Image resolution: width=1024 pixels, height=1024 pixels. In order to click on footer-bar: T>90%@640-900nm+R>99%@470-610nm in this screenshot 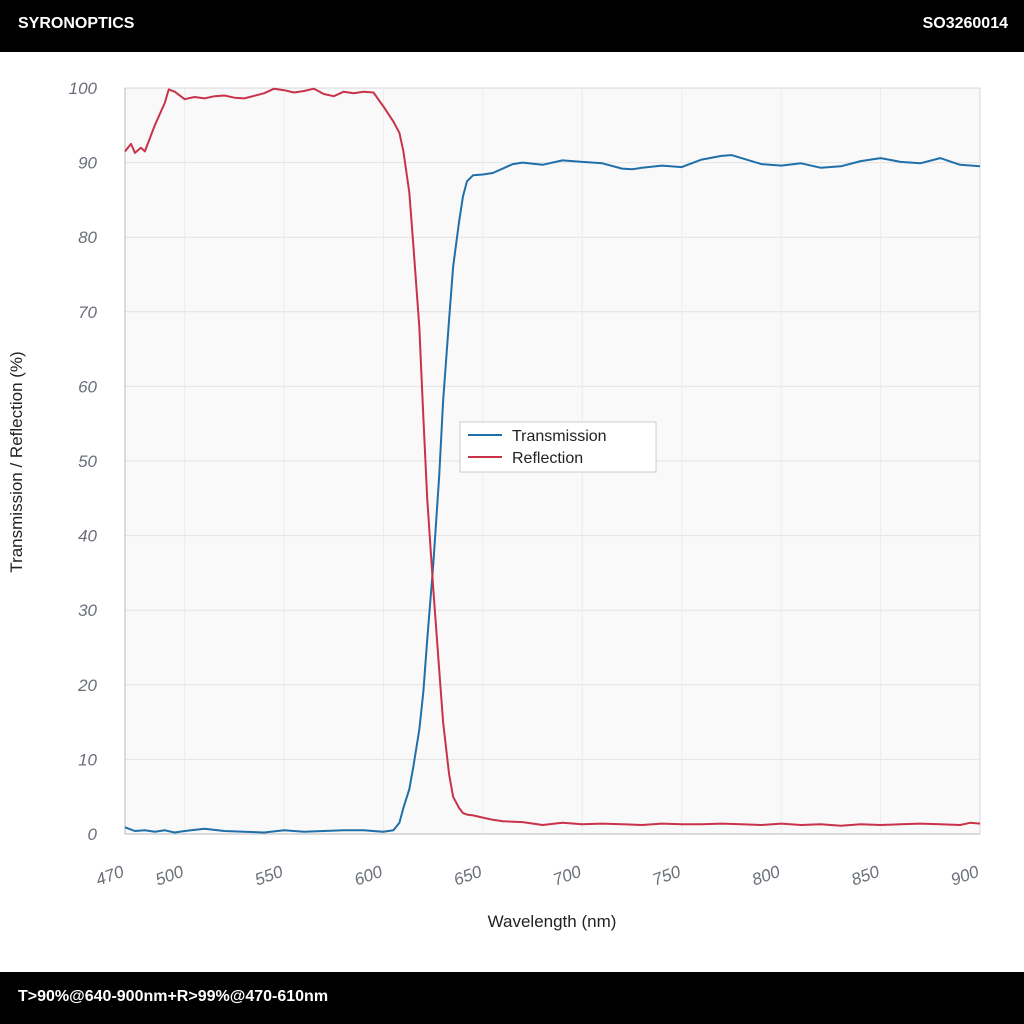, I will do `click(512, 998)`.